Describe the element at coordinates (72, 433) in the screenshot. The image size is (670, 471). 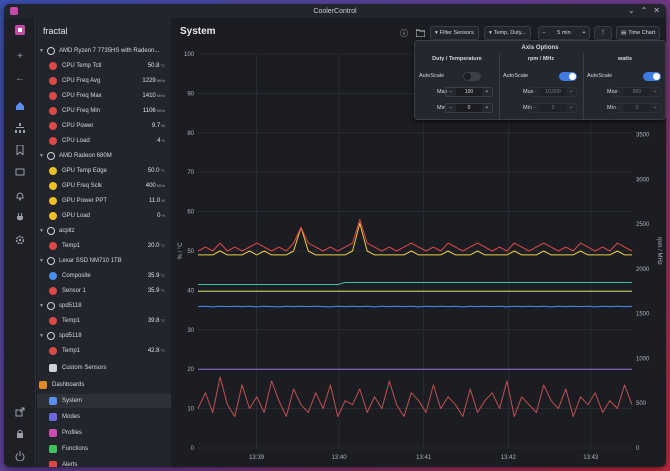
I see `profiles-item-label: Profiles` at that location.